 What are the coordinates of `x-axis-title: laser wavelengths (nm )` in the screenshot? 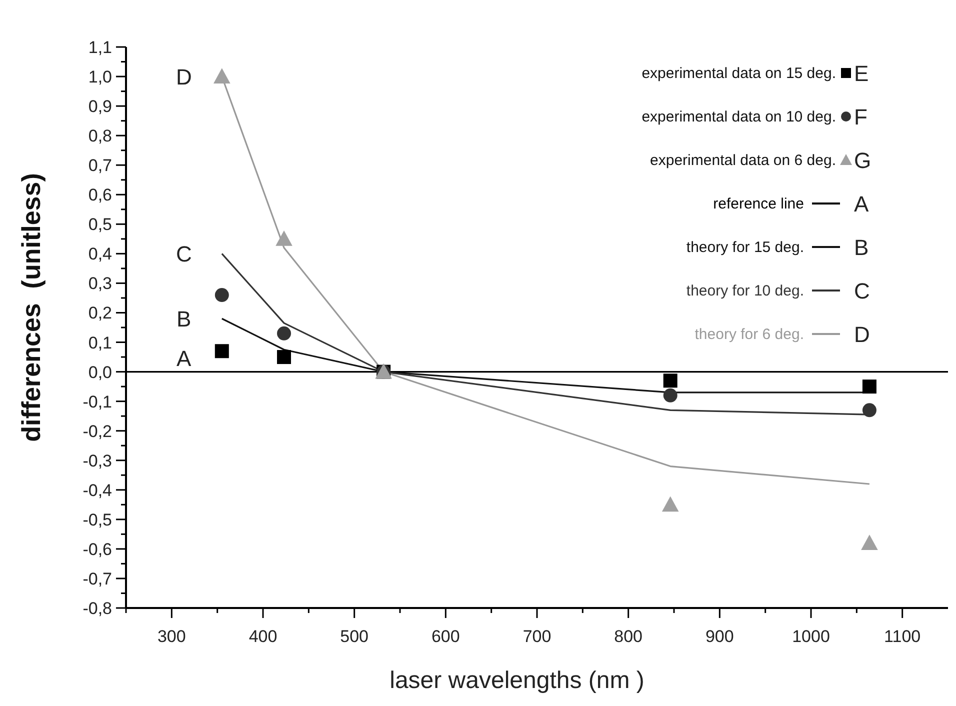 It's located at (517, 680).